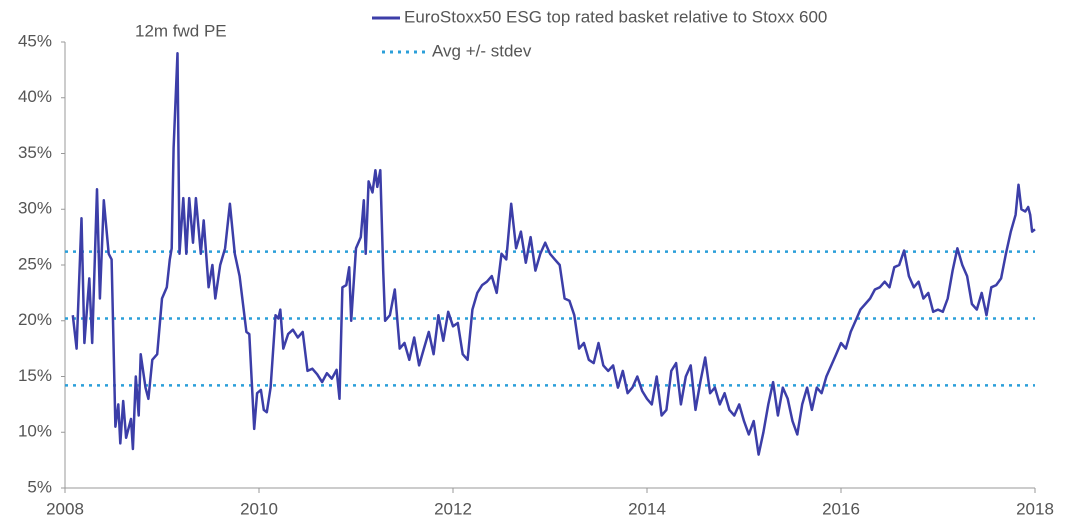 The width and height of the screenshot is (1072, 530). What do you see at coordinates (35, 40) in the screenshot?
I see `y-tick-label: 45%` at bounding box center [35, 40].